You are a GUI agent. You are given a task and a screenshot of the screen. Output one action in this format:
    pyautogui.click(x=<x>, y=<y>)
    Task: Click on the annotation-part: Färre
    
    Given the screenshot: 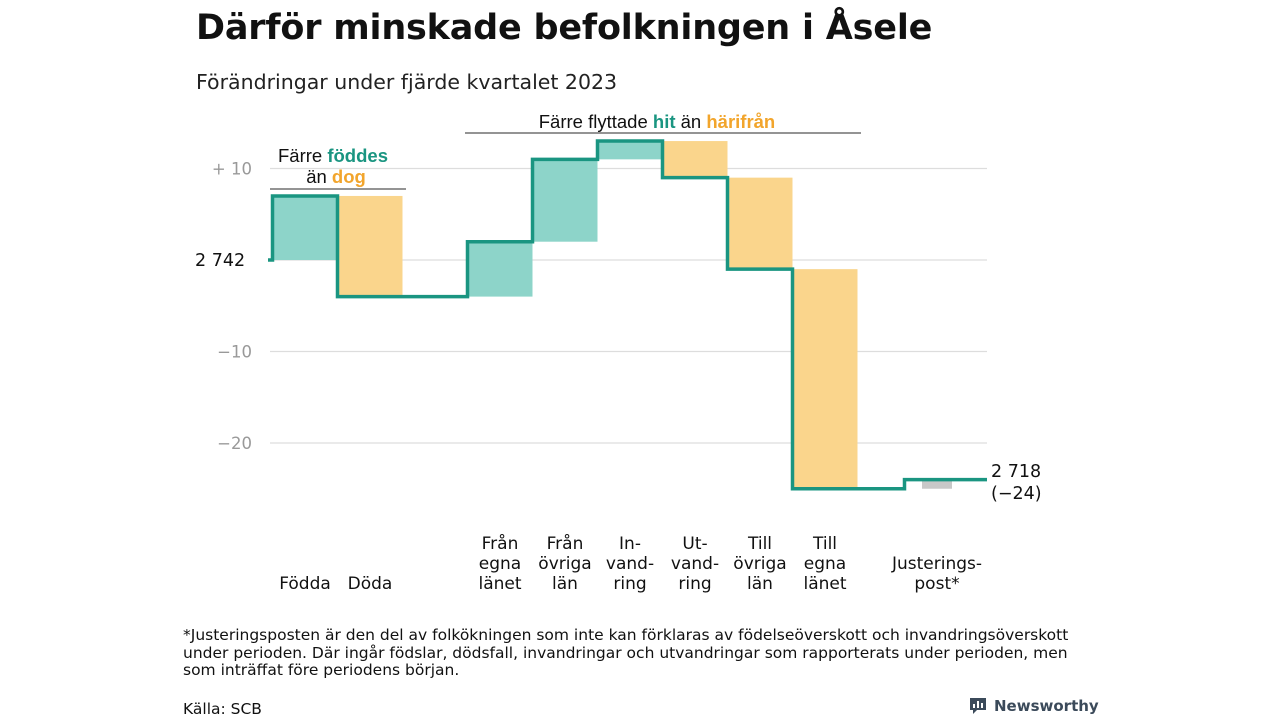 What is the action you would take?
    pyautogui.click(x=302, y=155)
    